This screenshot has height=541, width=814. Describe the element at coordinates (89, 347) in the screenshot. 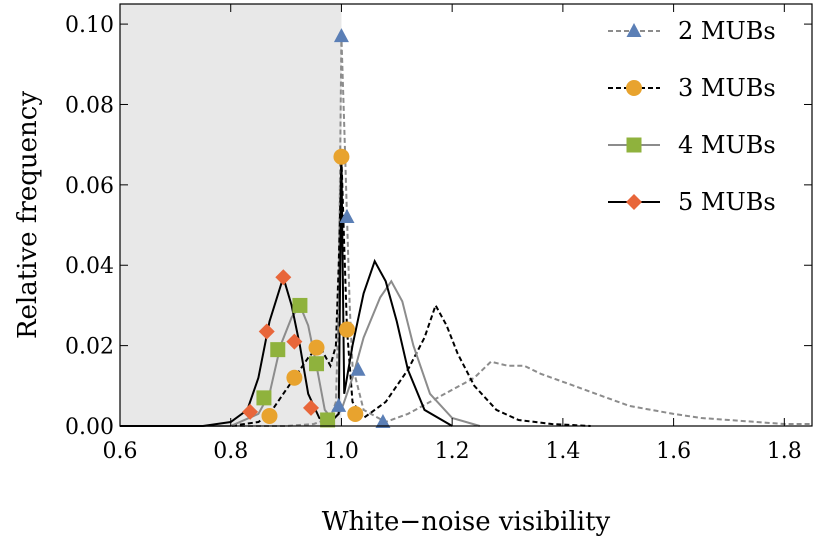

I see `y-tick-label: 0.02` at that location.